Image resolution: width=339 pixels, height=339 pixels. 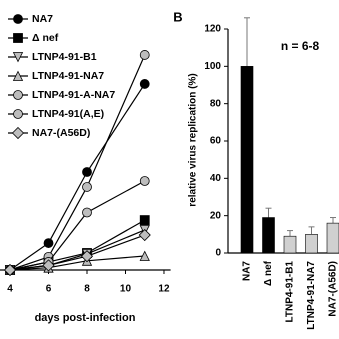 I want to click on x-tick-label: LTNP4-91-B1, so click(x=290, y=292).